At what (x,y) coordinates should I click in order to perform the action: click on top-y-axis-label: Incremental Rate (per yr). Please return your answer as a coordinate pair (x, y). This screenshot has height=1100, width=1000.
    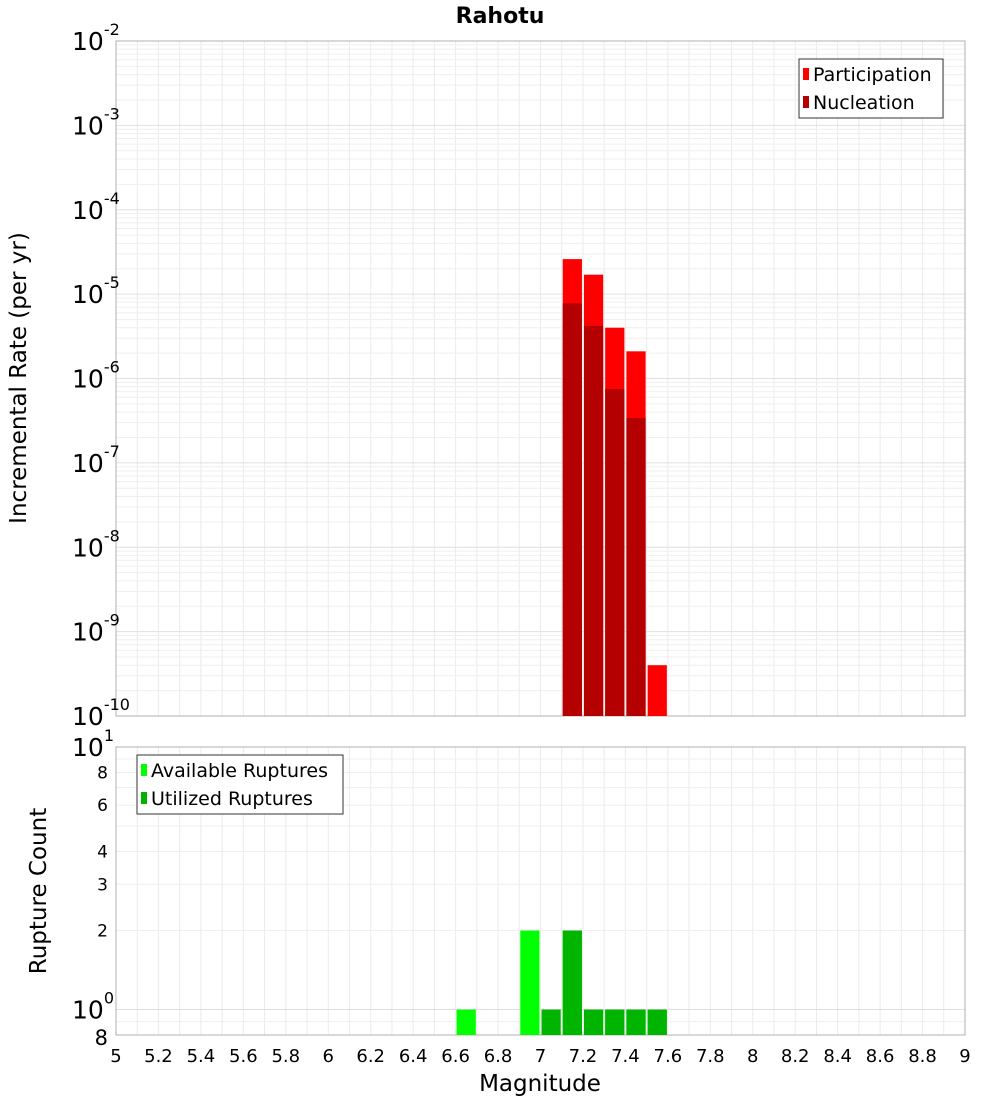
    Looking at the image, I should click on (19, 378).